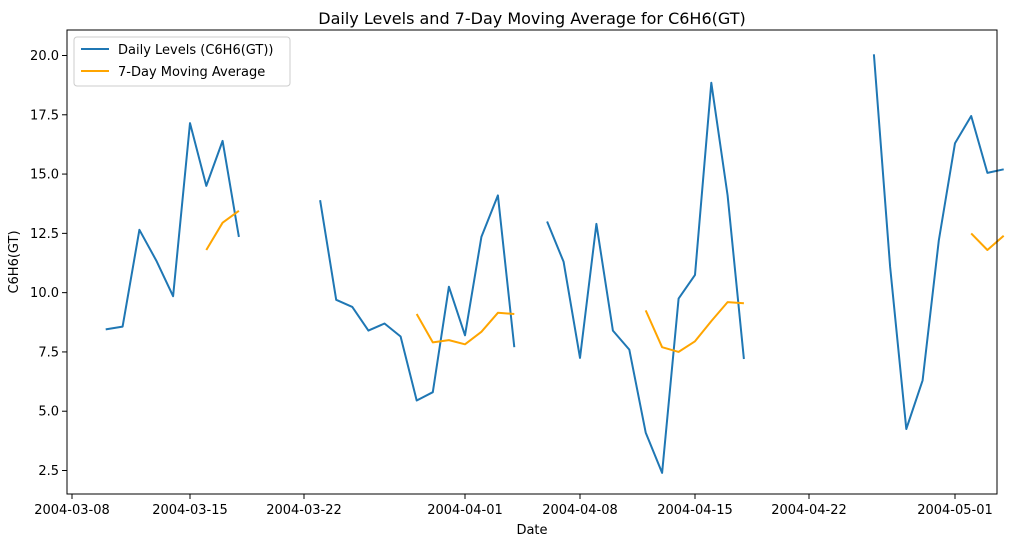 The width and height of the screenshot is (1009, 541). Describe the element at coordinates (809, 510) in the screenshot. I see `x-tick-label-6: 2004-04-22` at that location.